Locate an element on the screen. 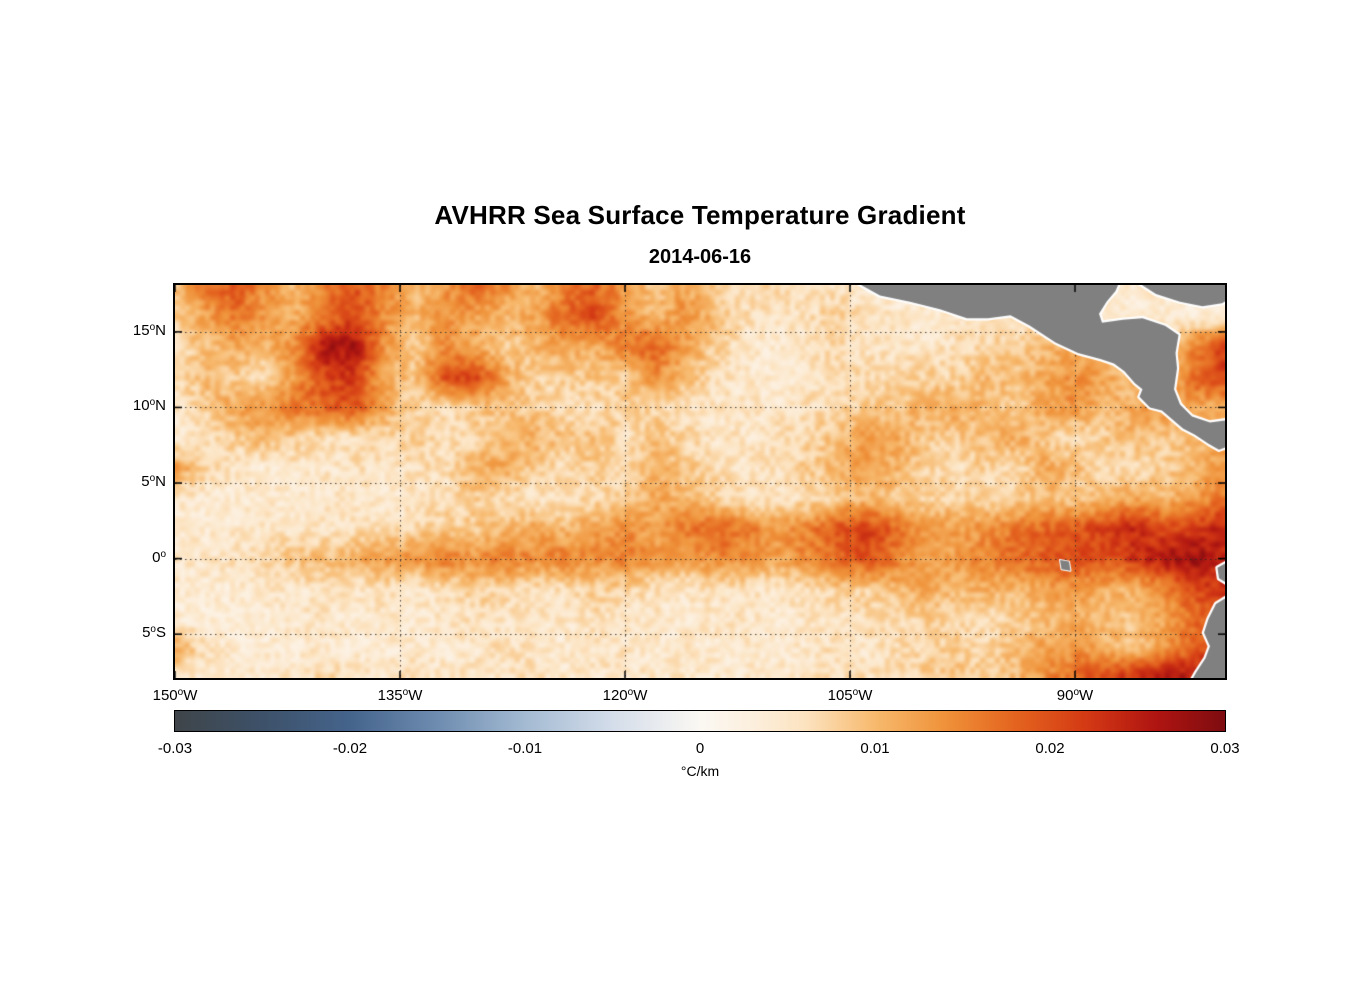  tick-suffix: S is located at coordinates (160, 633).